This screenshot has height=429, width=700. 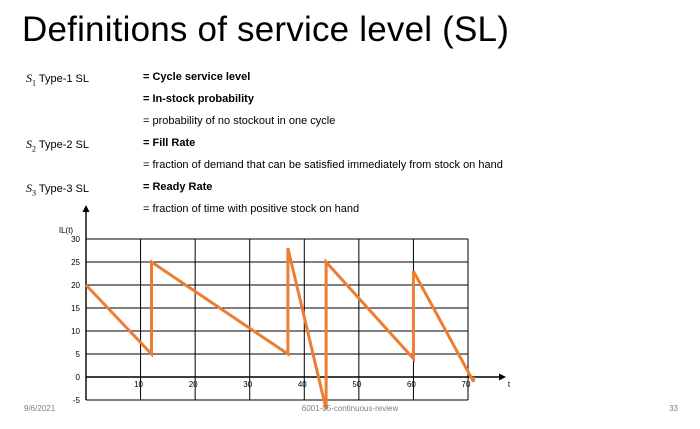 I want to click on definition-symbol: S2, so click(x=31, y=145).